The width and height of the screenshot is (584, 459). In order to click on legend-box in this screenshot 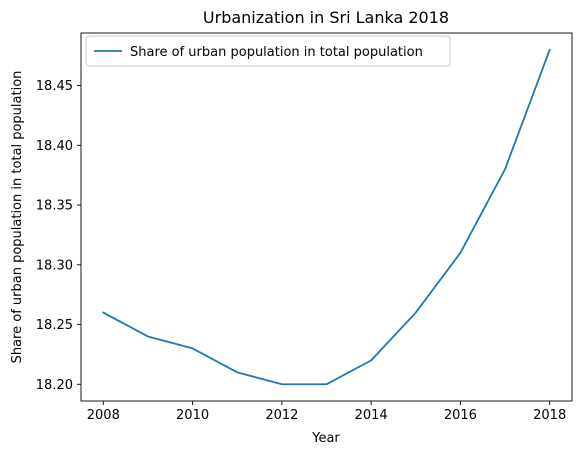, I will do `click(268, 51)`.